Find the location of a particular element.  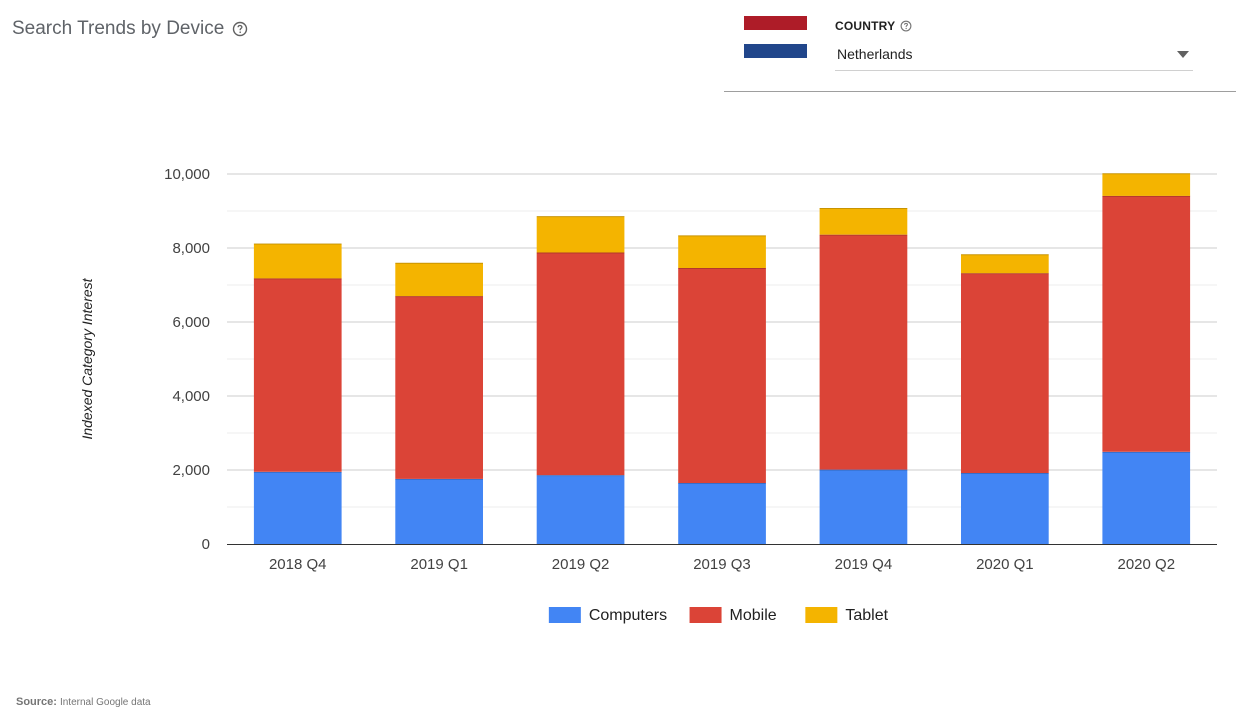

bar-tablet-2020-q1 is located at coordinates (1005, 264).